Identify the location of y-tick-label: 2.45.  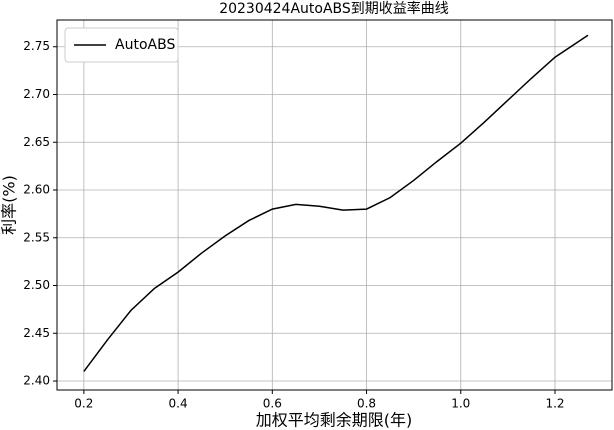
(36, 333).